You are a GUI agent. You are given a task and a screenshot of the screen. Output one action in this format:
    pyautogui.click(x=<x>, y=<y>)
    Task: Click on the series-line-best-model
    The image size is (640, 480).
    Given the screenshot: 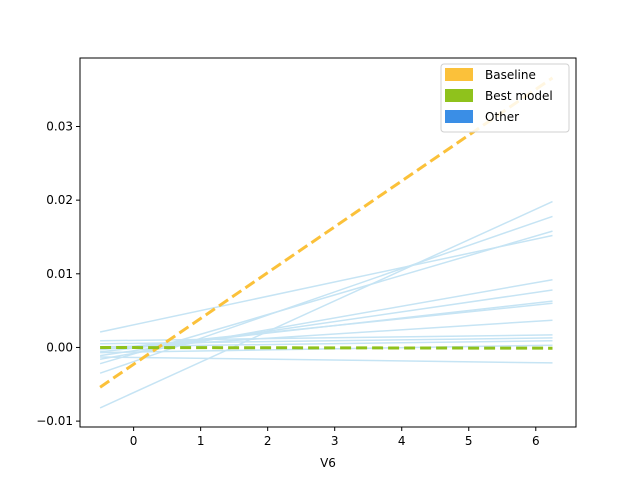 What is the action you would take?
    pyautogui.click(x=326, y=348)
    